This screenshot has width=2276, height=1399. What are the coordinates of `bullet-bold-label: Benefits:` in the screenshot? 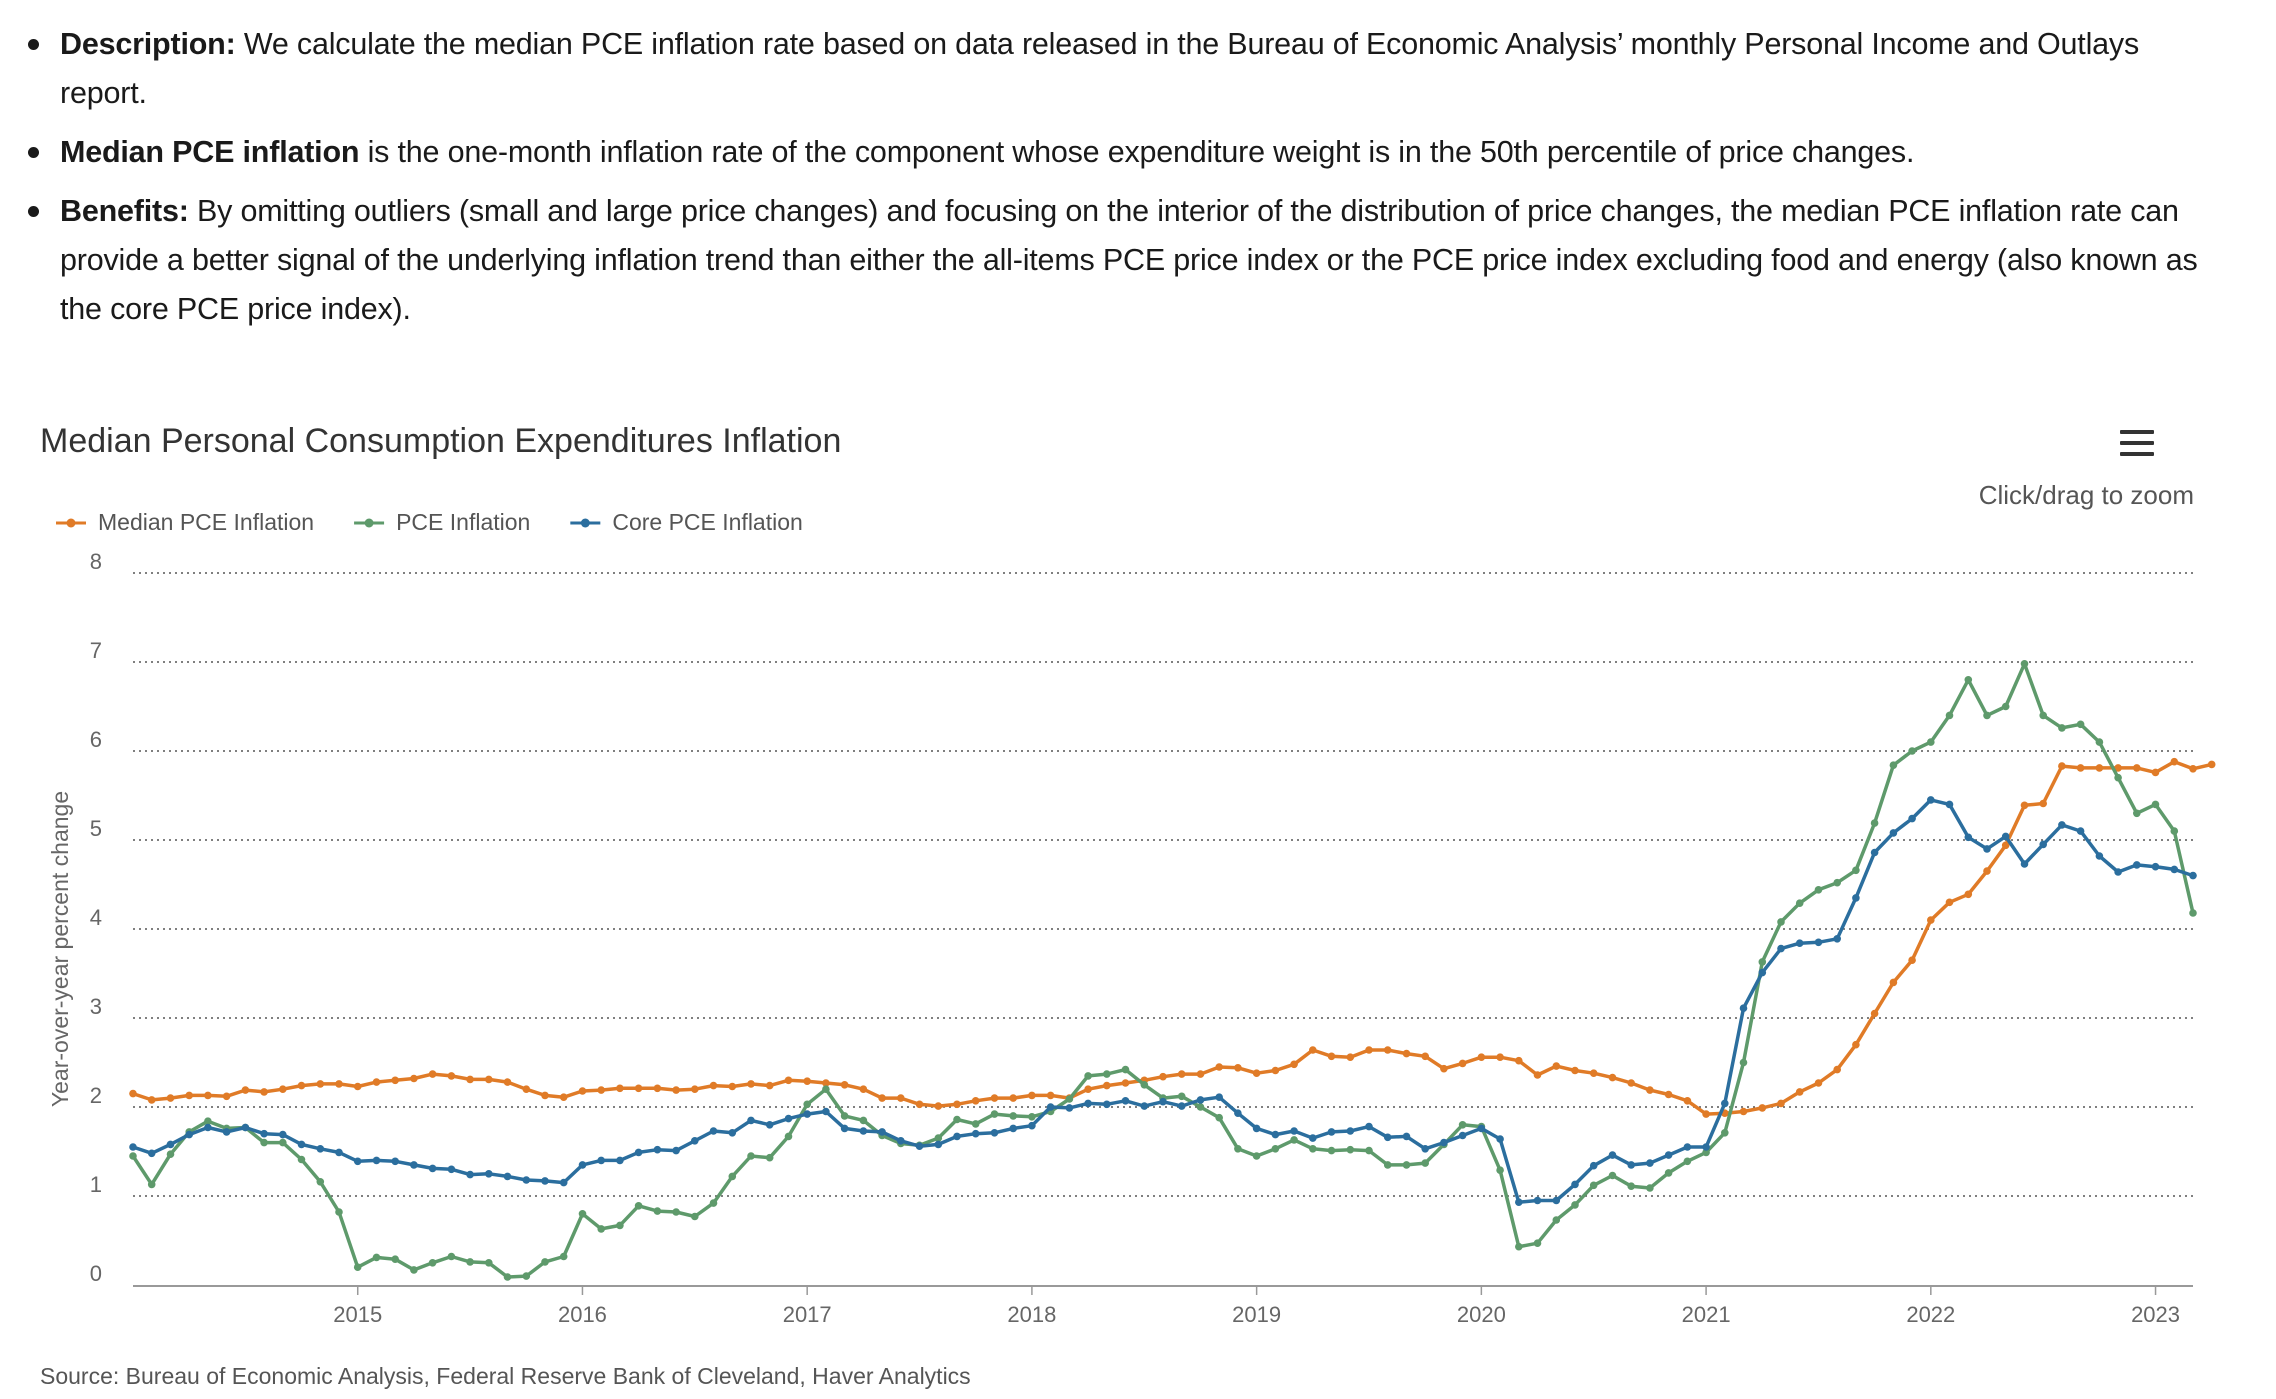 It's located at (124, 211).